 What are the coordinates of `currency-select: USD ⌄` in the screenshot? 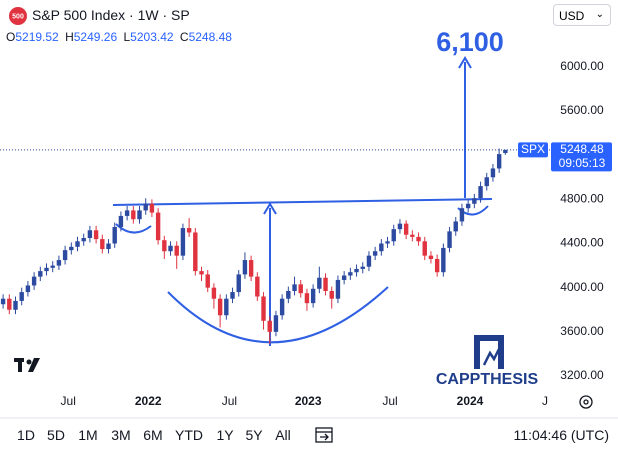 It's located at (582, 15).